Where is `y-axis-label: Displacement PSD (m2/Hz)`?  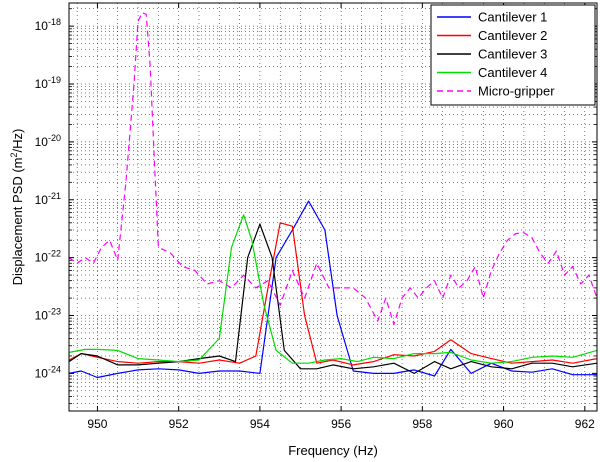
y-axis-label: Displacement PSD (m2/Hz) is located at coordinates (17, 207).